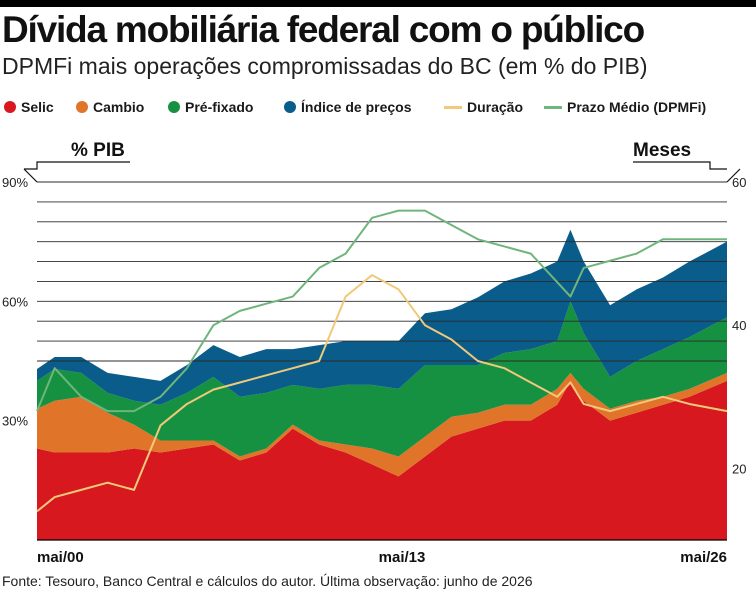  I want to click on legend-item-prazo-medio: Prazo Médio (DPMFi), so click(625, 107).